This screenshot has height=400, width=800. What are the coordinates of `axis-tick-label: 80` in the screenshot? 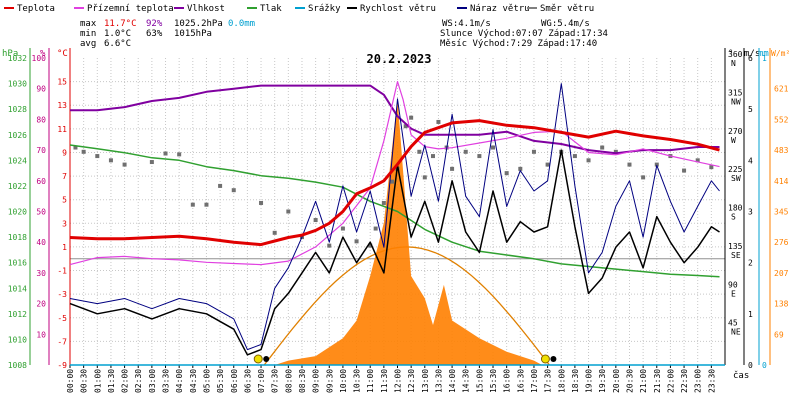 It's located at (41, 119).